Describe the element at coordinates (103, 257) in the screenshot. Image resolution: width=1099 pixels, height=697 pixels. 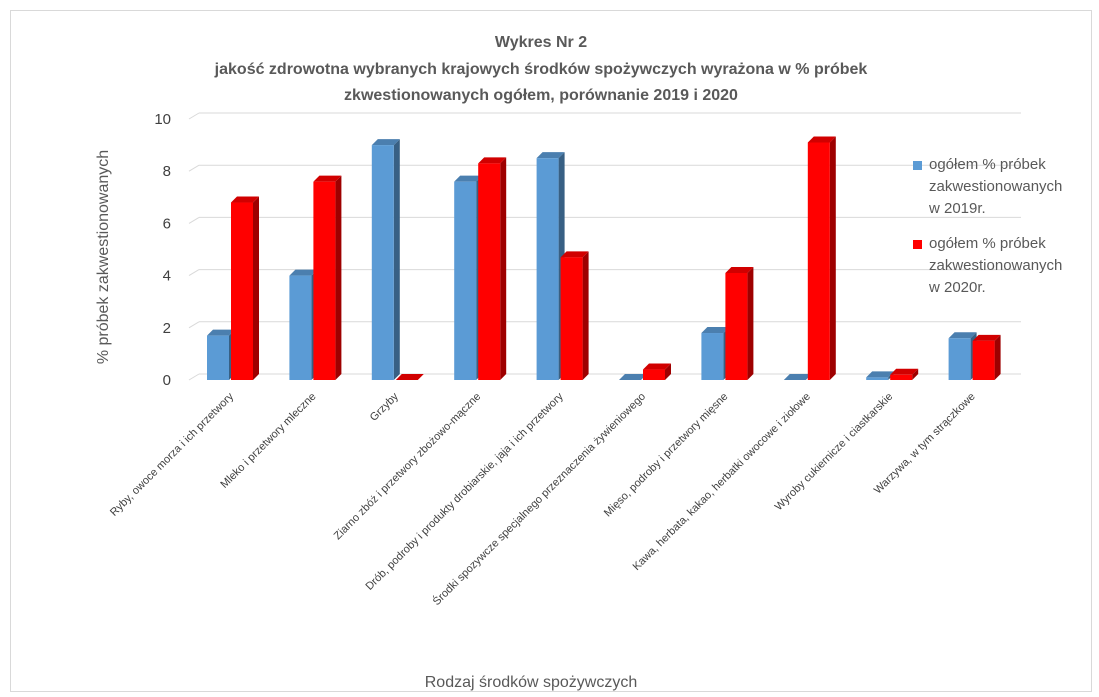
I see `y-axis-title: % próbek zakwestionowanych` at that location.